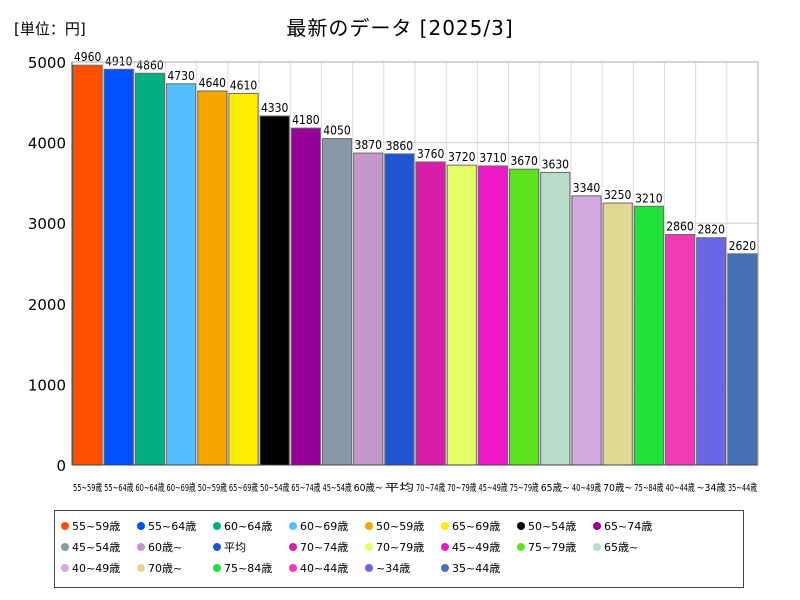  I want to click on legend-item: 70~74歳, so click(327, 546).